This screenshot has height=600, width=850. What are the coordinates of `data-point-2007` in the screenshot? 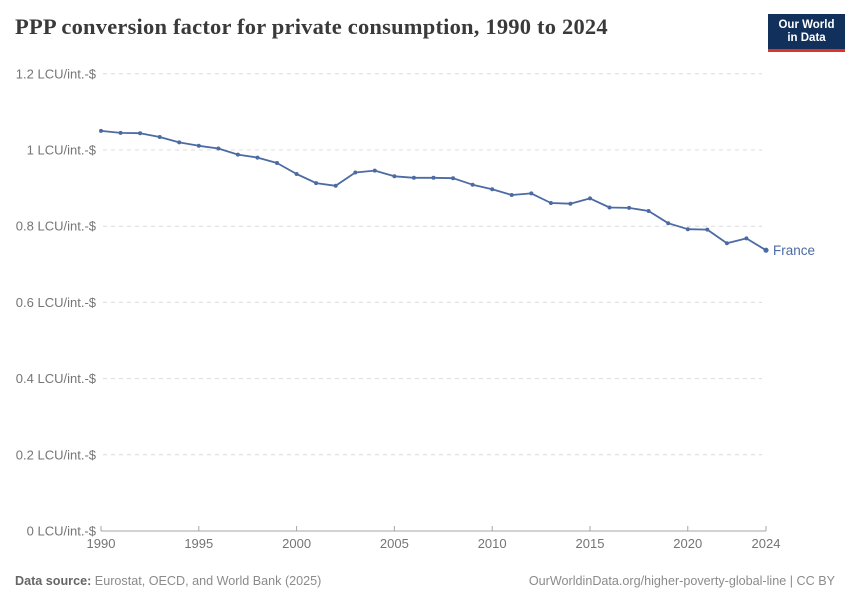 It's located at (433, 177).